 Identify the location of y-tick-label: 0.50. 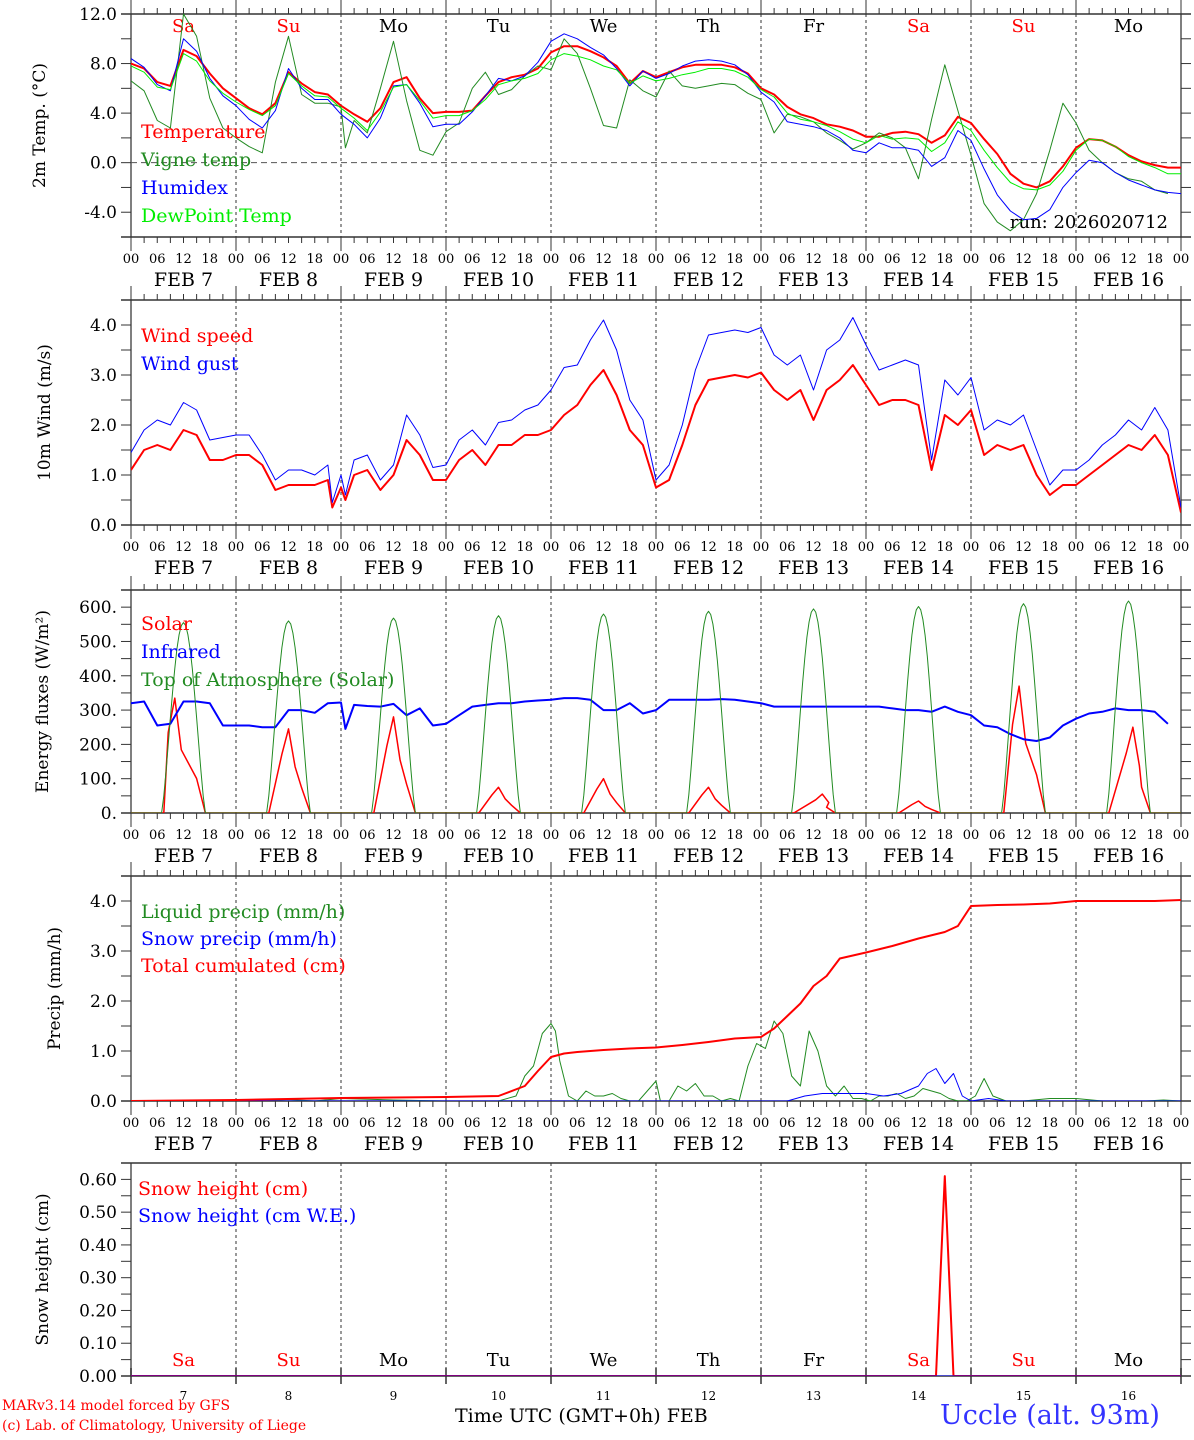
(98, 1213).